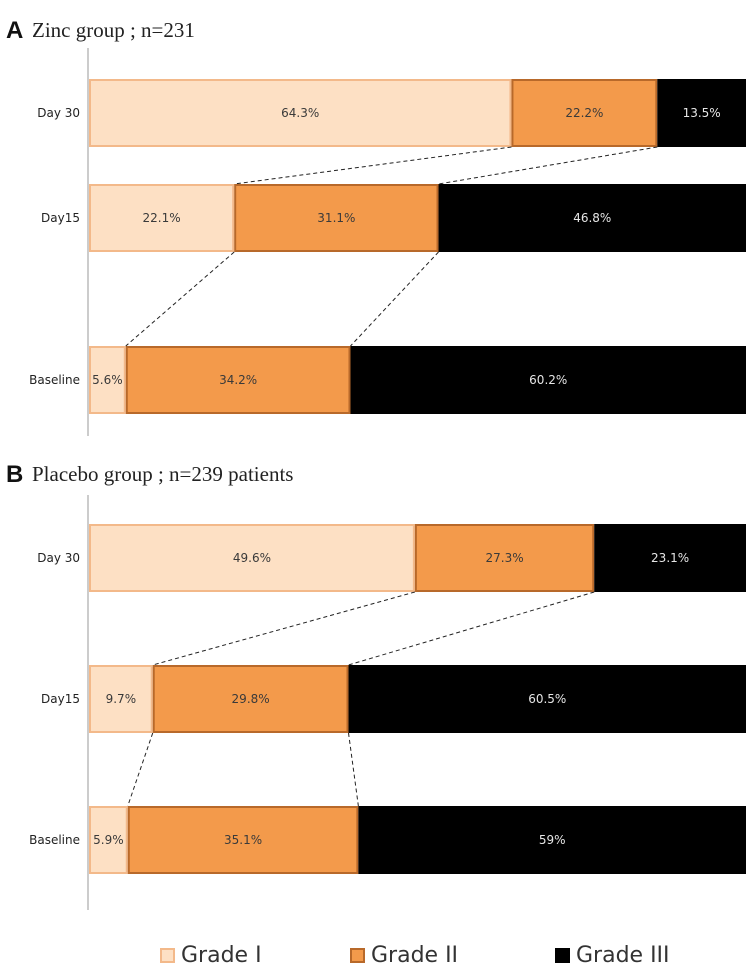 Image resolution: width=747 pixels, height=970 pixels. I want to click on panel-a-data-label-baseline-grade-2: 34.2%, so click(238, 380).